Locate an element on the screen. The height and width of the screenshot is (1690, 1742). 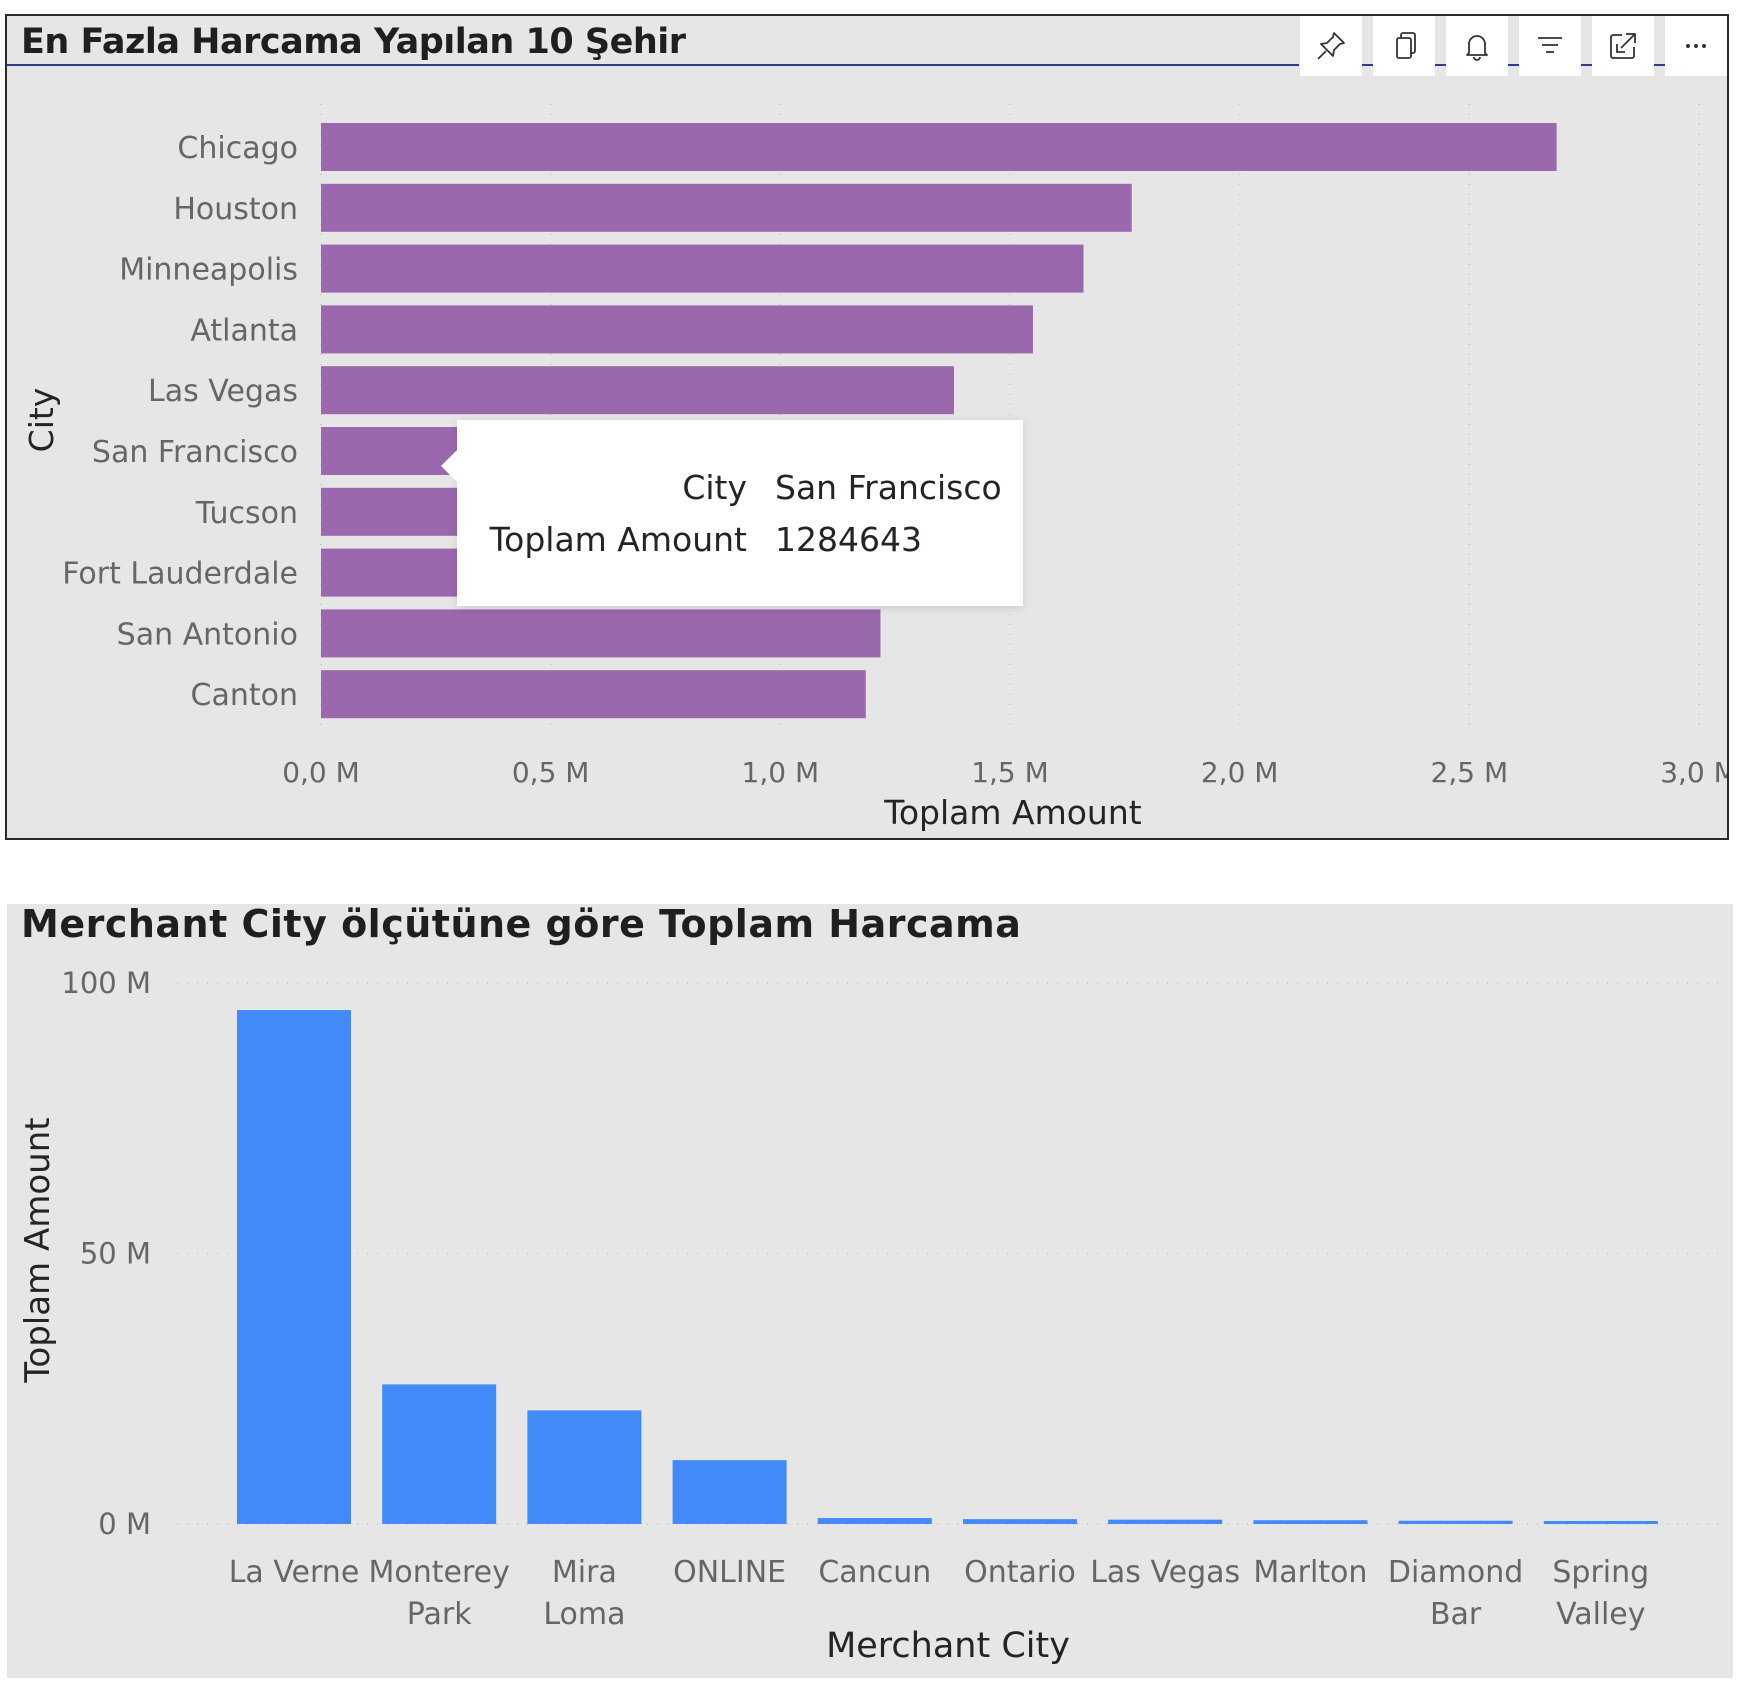
y-axis-title: Toplam Amount is located at coordinates (38, 1250).